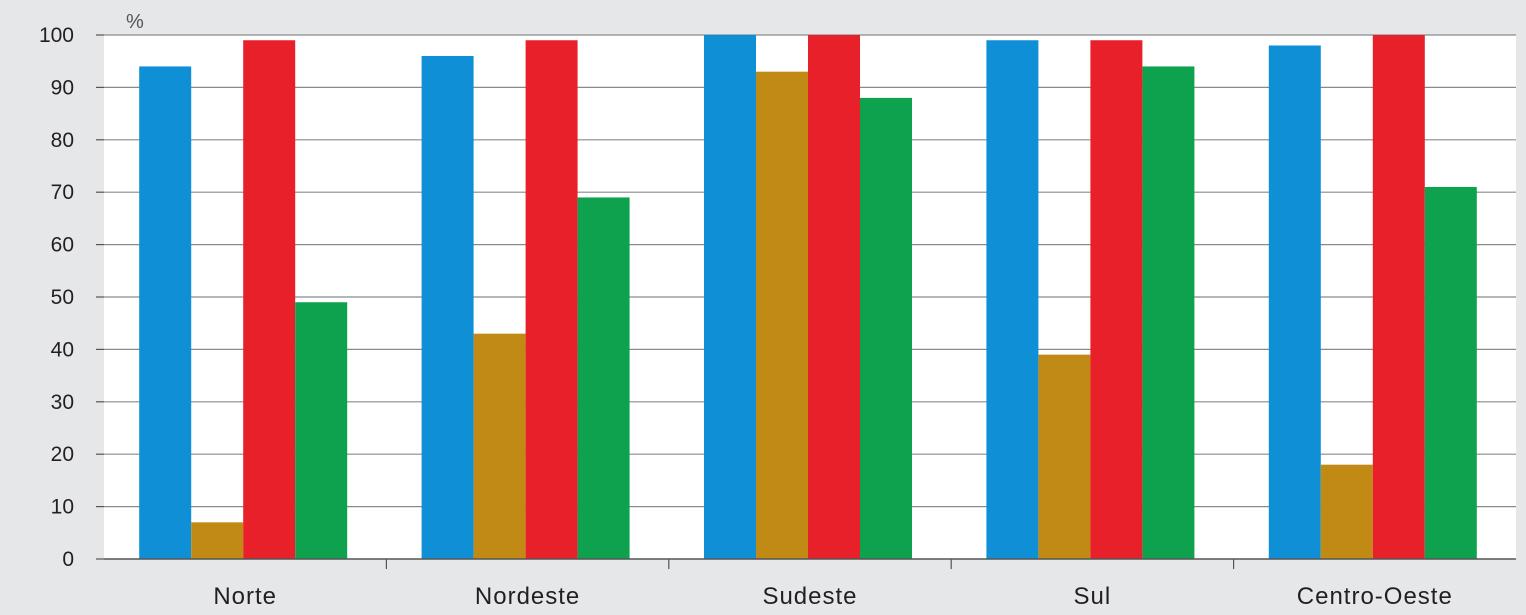  What do you see at coordinates (68, 559) in the screenshot?
I see `y-tick-label: 0` at bounding box center [68, 559].